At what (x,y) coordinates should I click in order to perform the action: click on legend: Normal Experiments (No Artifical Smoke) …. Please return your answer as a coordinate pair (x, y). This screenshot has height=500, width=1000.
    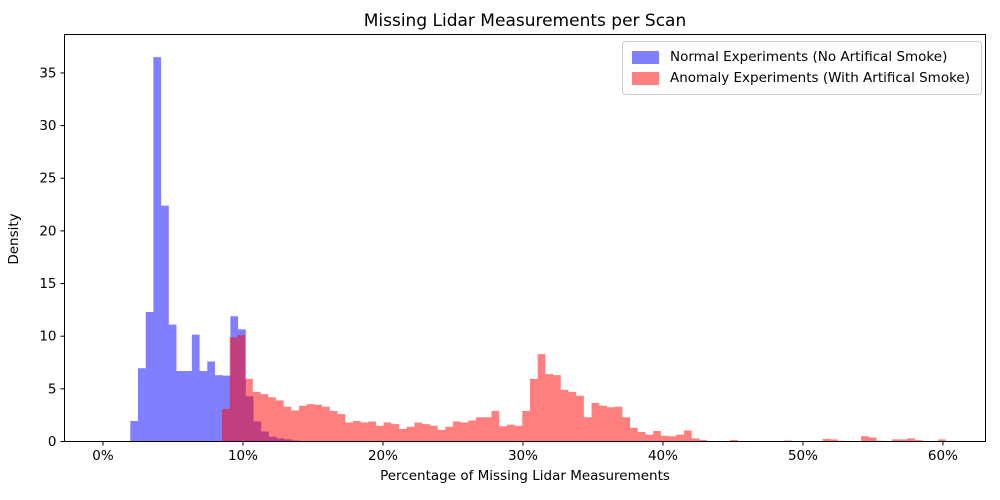
    Looking at the image, I should click on (802, 68).